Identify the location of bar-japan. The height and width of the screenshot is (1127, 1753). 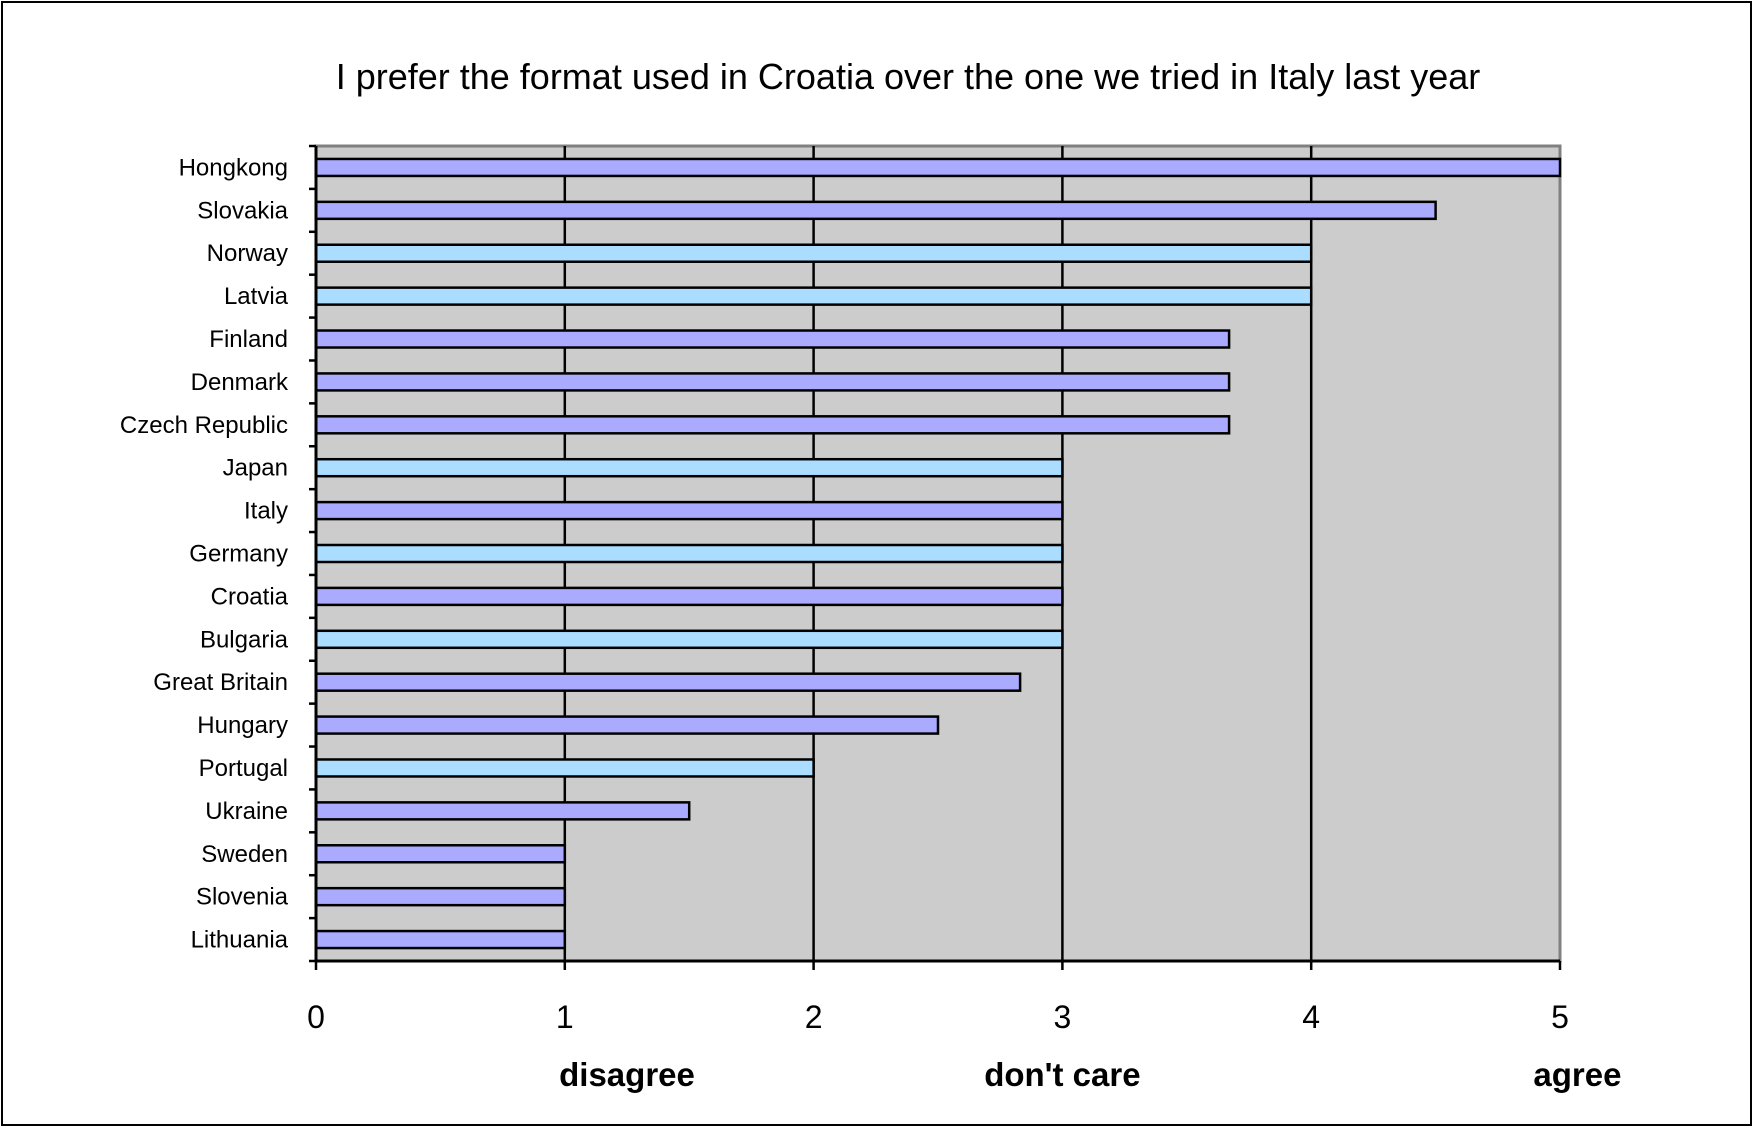
(689, 467).